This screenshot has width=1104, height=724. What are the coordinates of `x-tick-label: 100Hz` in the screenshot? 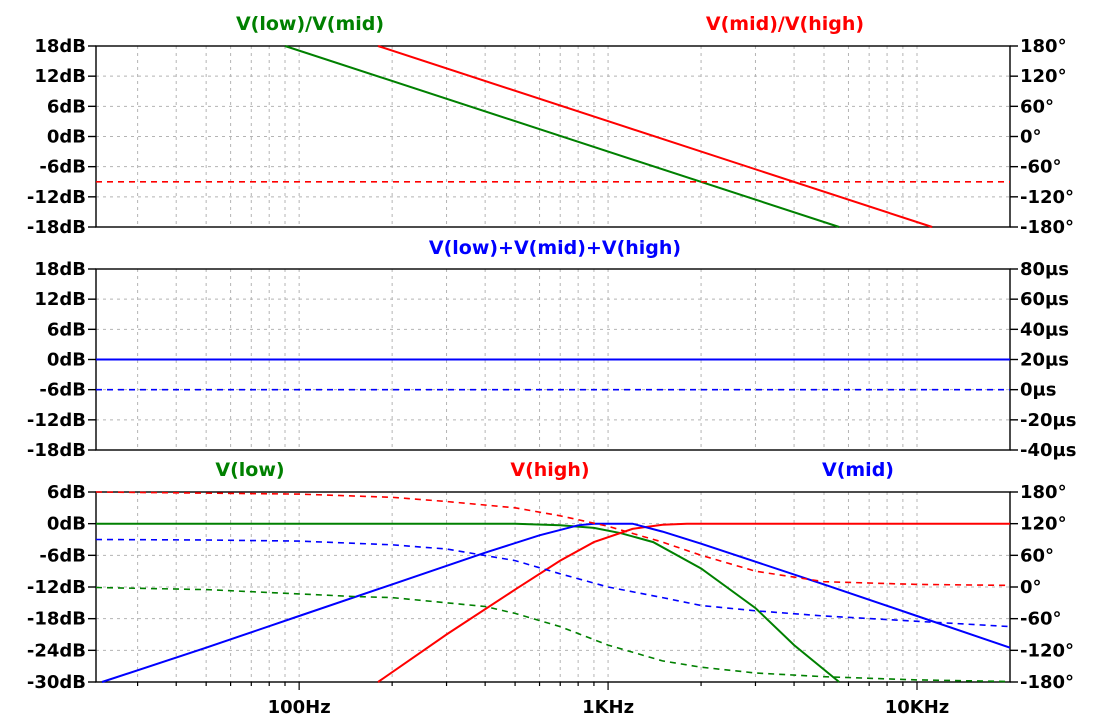 It's located at (299, 707).